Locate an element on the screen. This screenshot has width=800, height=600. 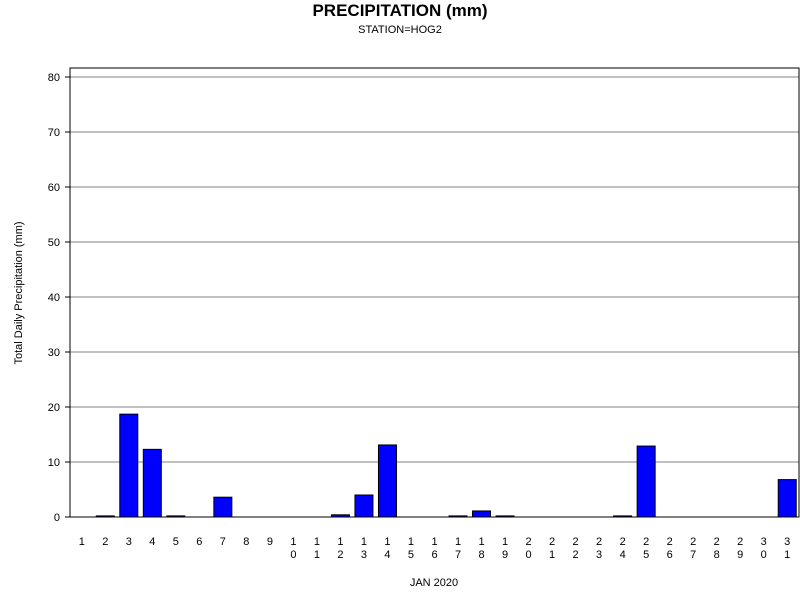
x-tick-label: 4 is located at coordinates (152, 542).